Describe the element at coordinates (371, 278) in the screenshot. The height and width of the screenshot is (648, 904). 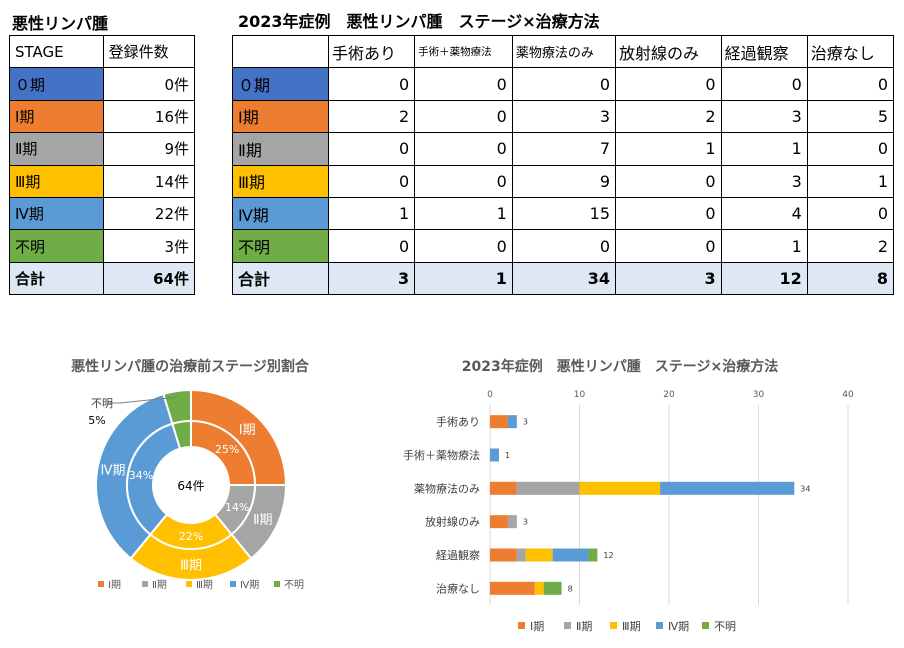
I see `total-value: 3` at that location.